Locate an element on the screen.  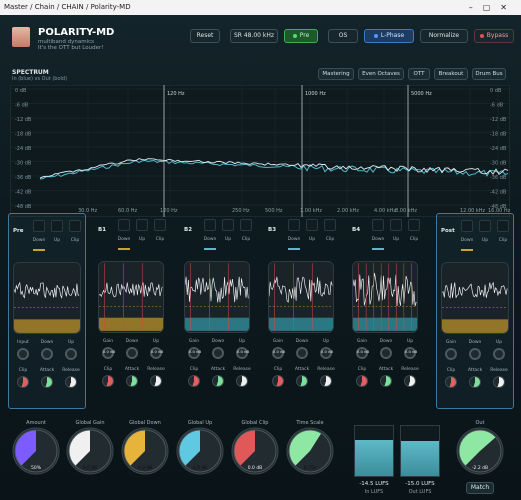
freq-label: 60.0 Hz is located at coordinates (127, 211).